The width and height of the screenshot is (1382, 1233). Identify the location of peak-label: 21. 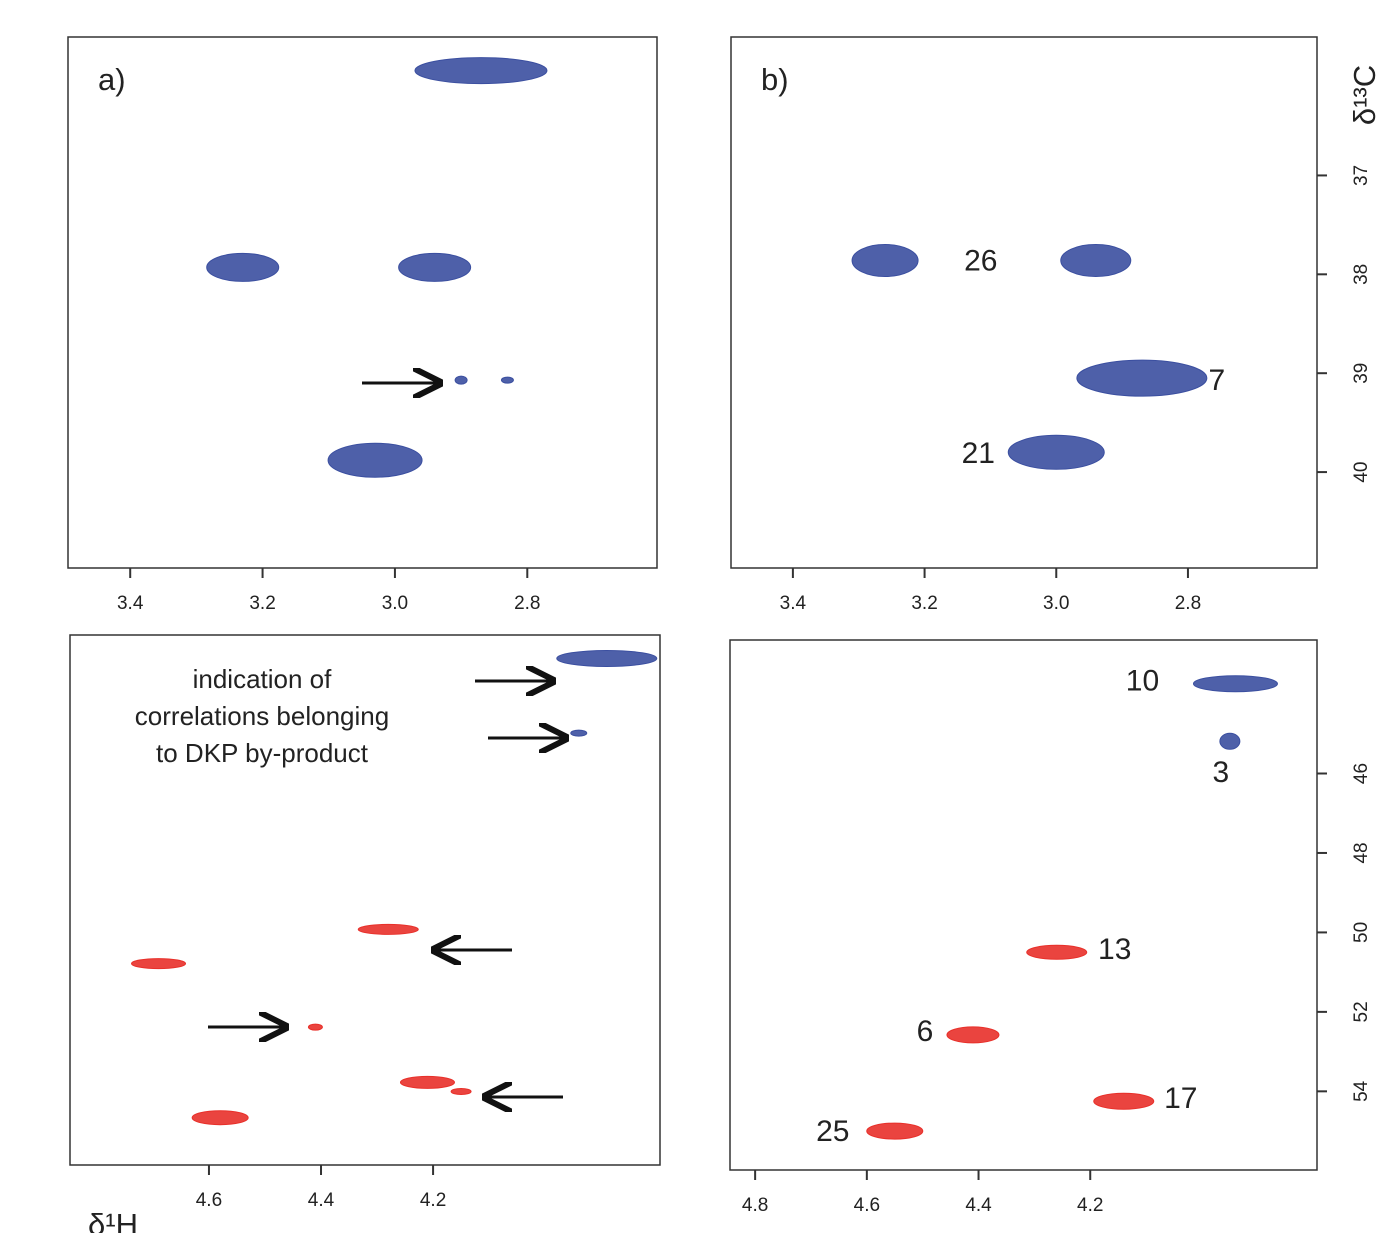
(978, 453).